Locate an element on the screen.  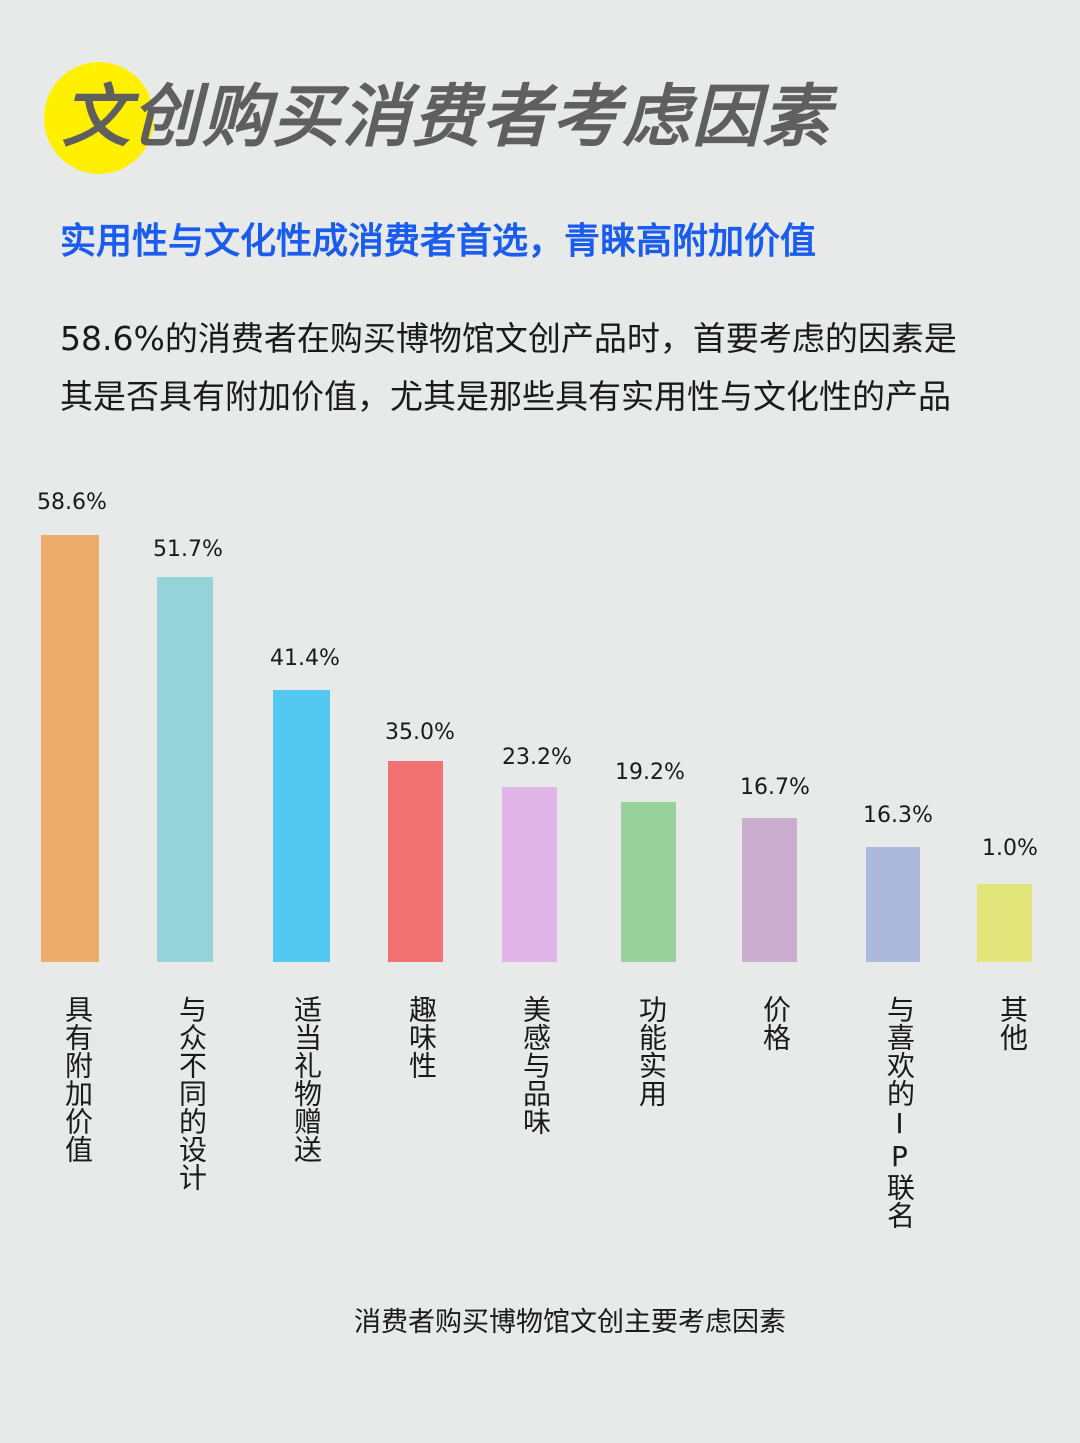
category-label-2: 适当礼物赠送 is located at coordinates (306, 1079).